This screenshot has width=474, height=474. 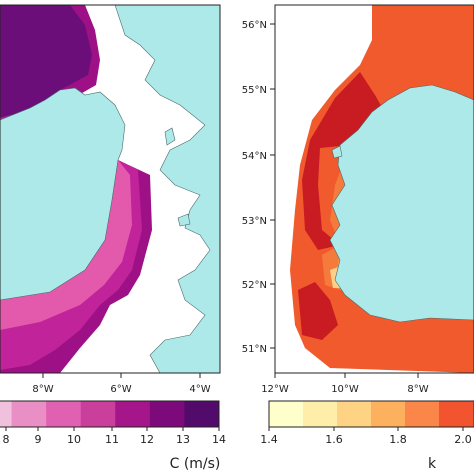 What do you see at coordinates (254, 25) in the screenshot?
I see `right-y-tick-label: 56°N` at bounding box center [254, 25].